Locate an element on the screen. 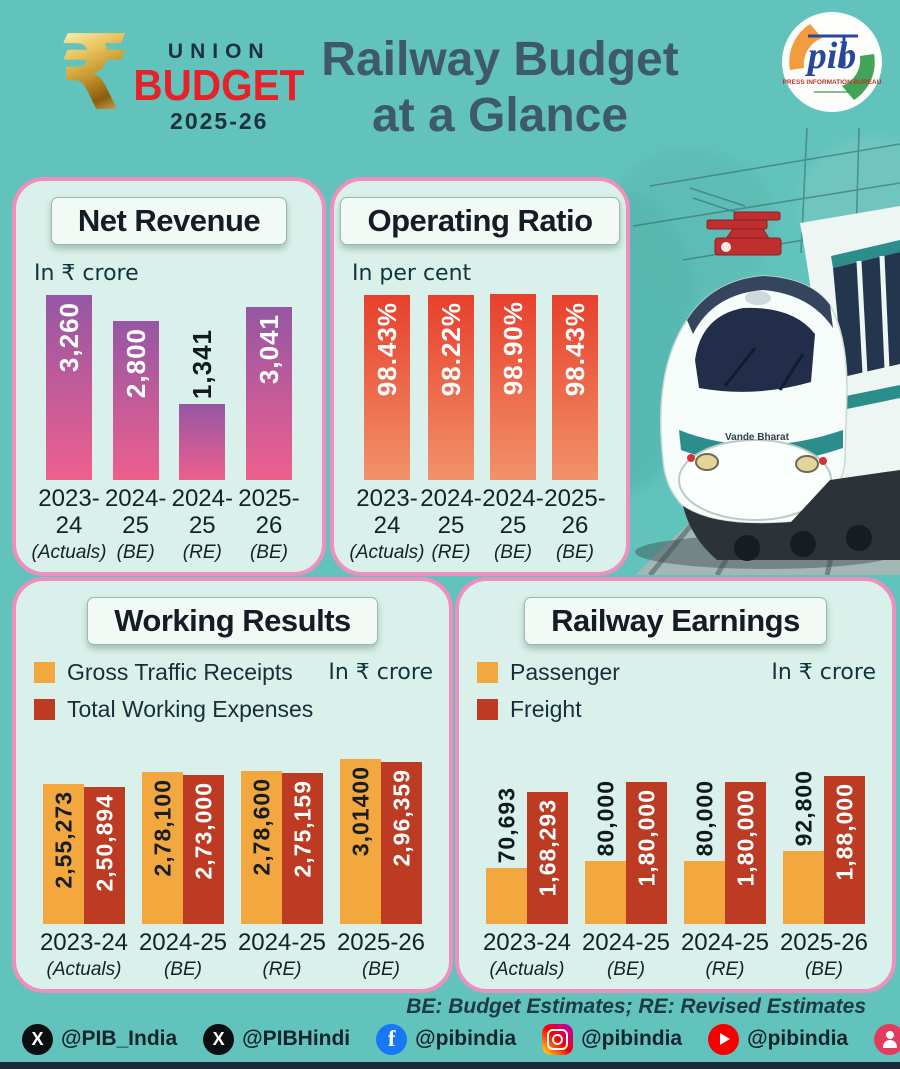  bar-value-label: 70,693 is located at coordinates (506, 825).